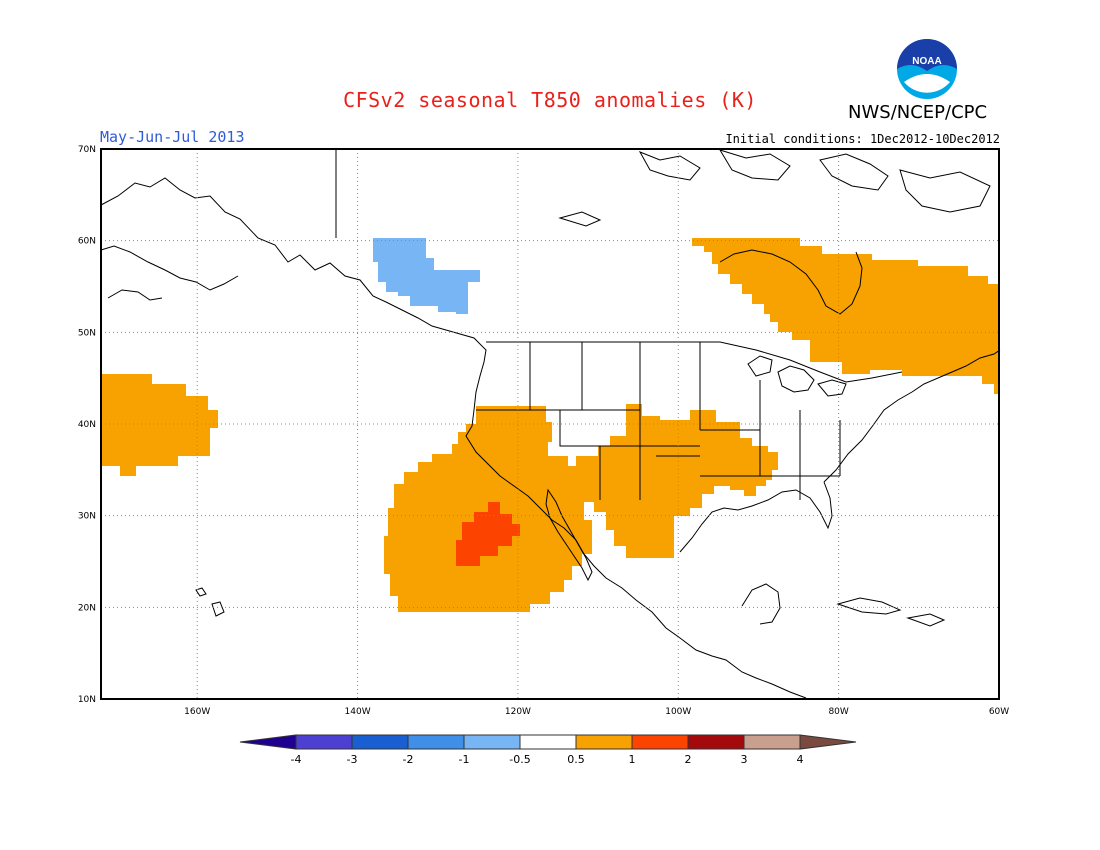  Describe the element at coordinates (426, 276) in the screenshot. I see `anomaly-region-alaska-panhandle` at that location.